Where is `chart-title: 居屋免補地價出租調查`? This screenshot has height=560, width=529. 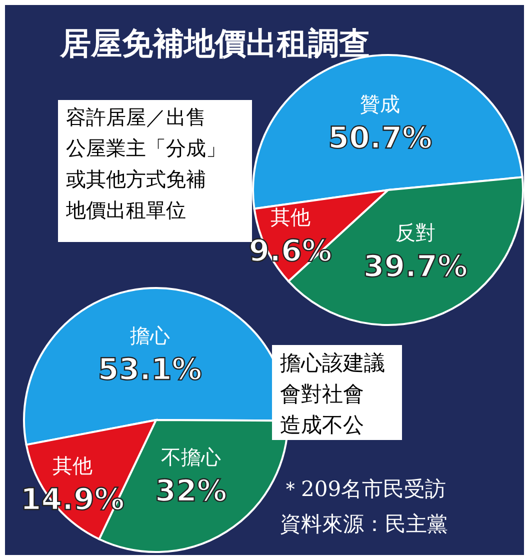
chart-title: 居屋免補地價出租調查 is located at coordinates (214, 44).